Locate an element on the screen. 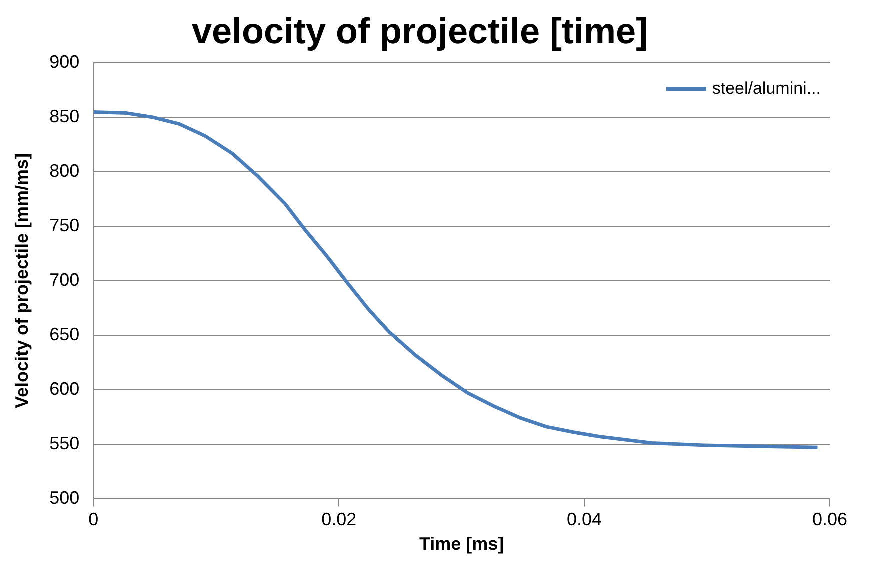 Image resolution: width=880 pixels, height=561 pixels. y-tick-label: 850 is located at coordinates (65, 116).